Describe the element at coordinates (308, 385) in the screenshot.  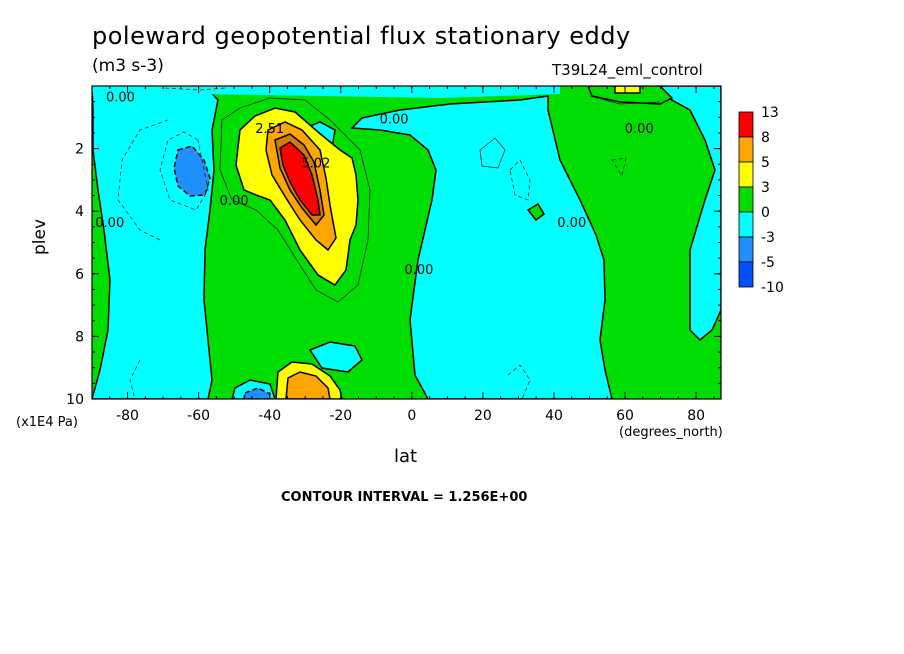
I see `region-positive-surface-orange` at that location.